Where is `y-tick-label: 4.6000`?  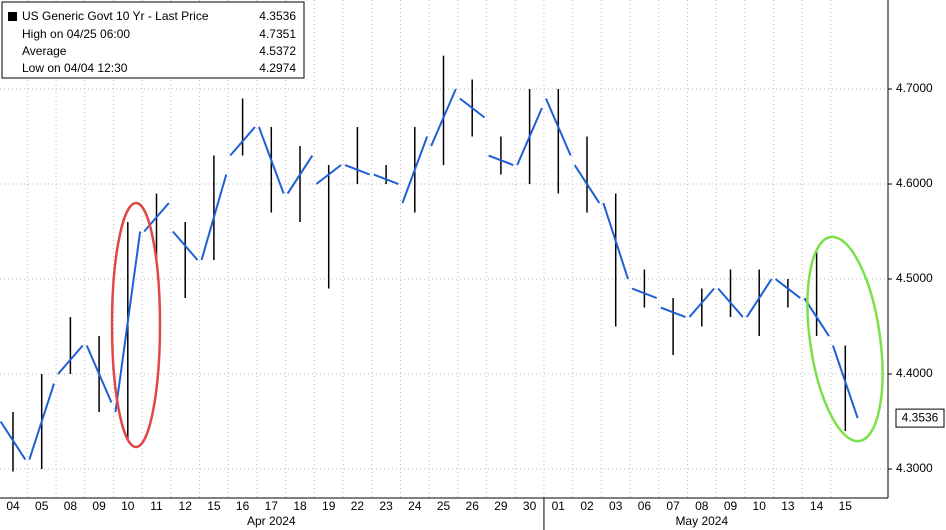 y-tick-label: 4.6000 is located at coordinates (914, 183).